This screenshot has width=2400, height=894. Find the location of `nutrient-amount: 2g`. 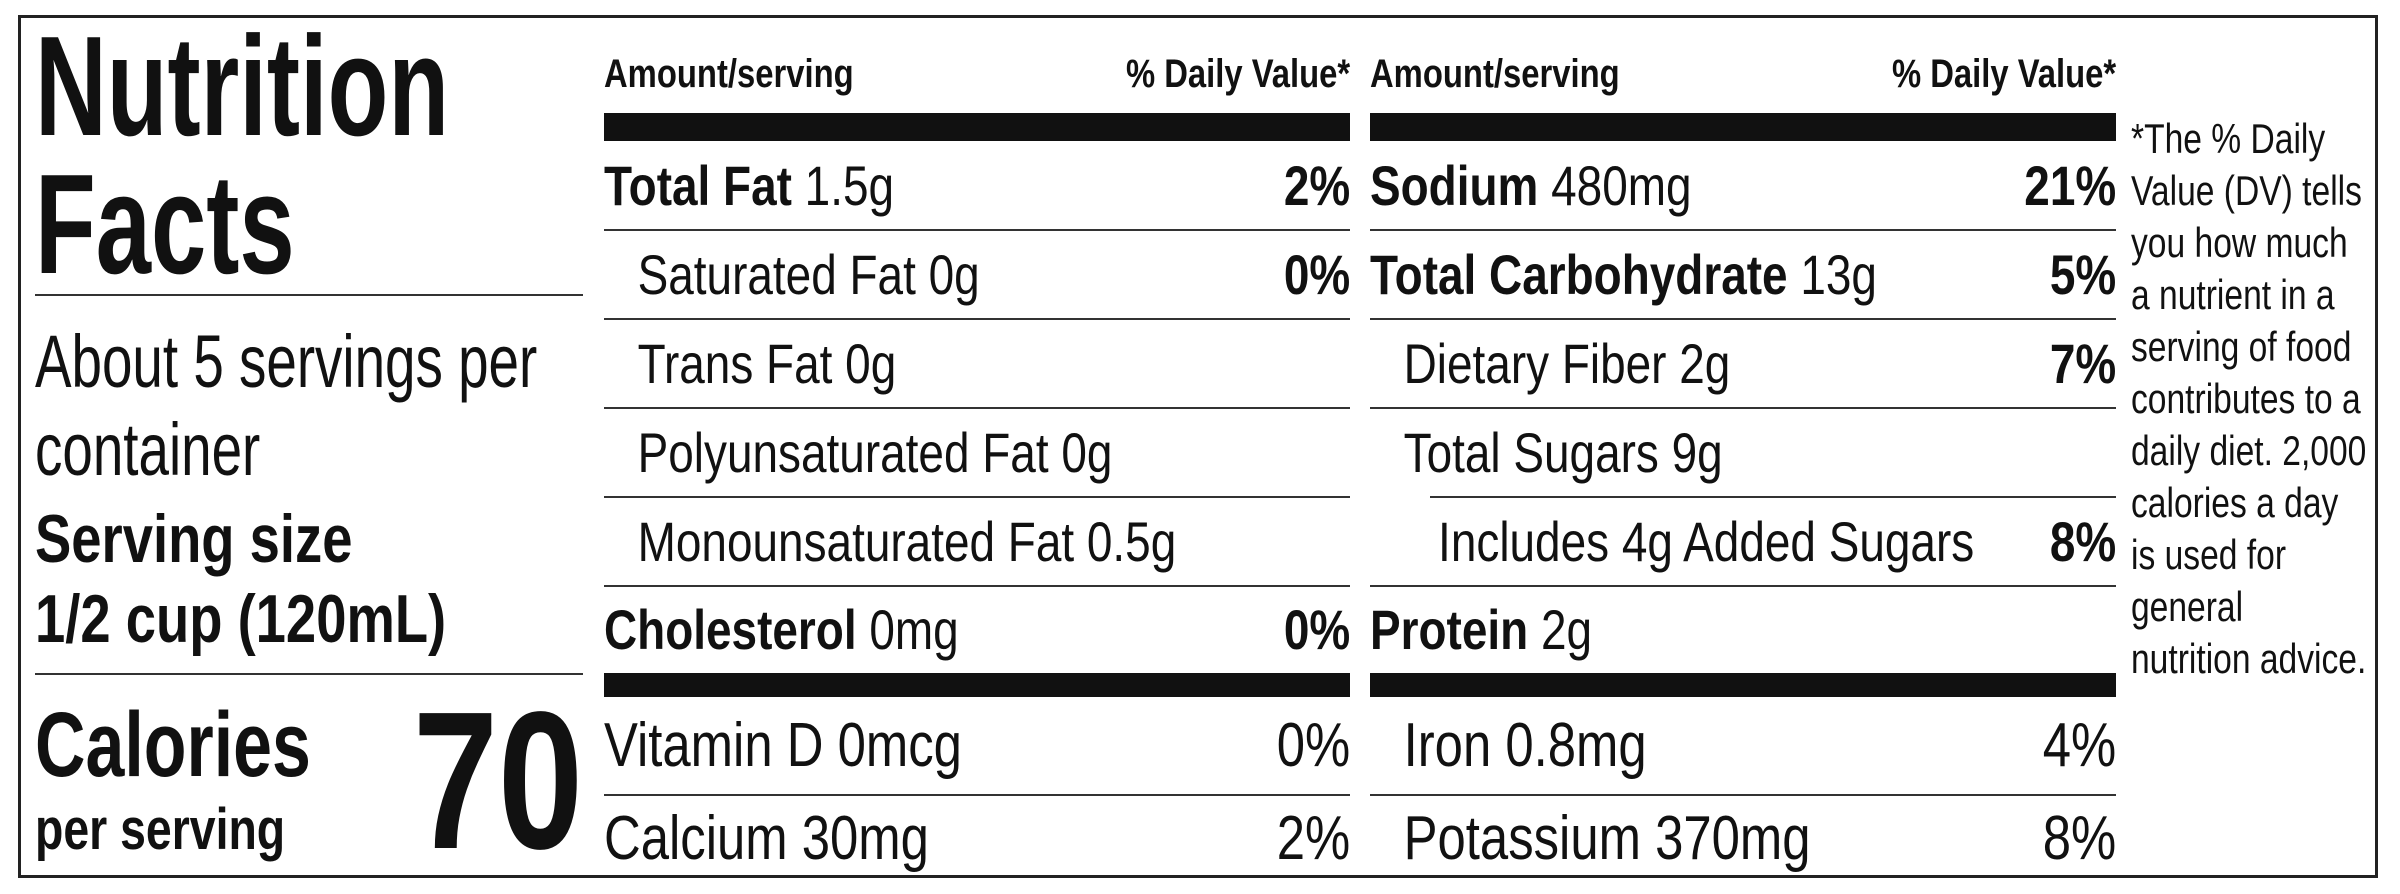

nutrient-amount: 2g is located at coordinates (1566, 629).